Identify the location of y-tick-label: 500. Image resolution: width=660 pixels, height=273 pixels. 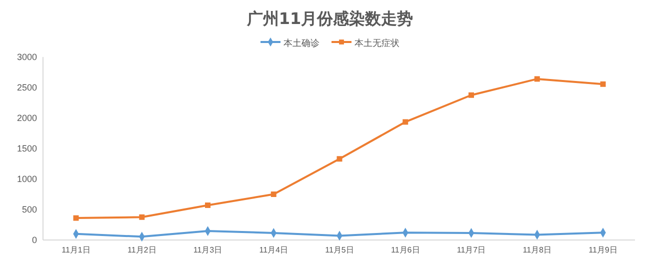
(29, 209).